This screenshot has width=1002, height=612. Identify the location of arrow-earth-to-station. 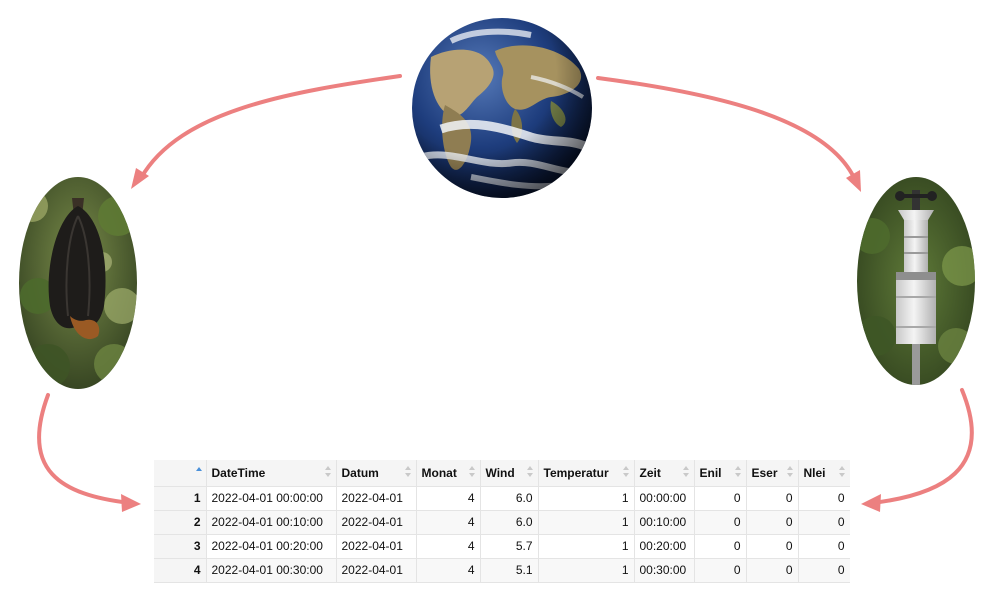
(727, 130).